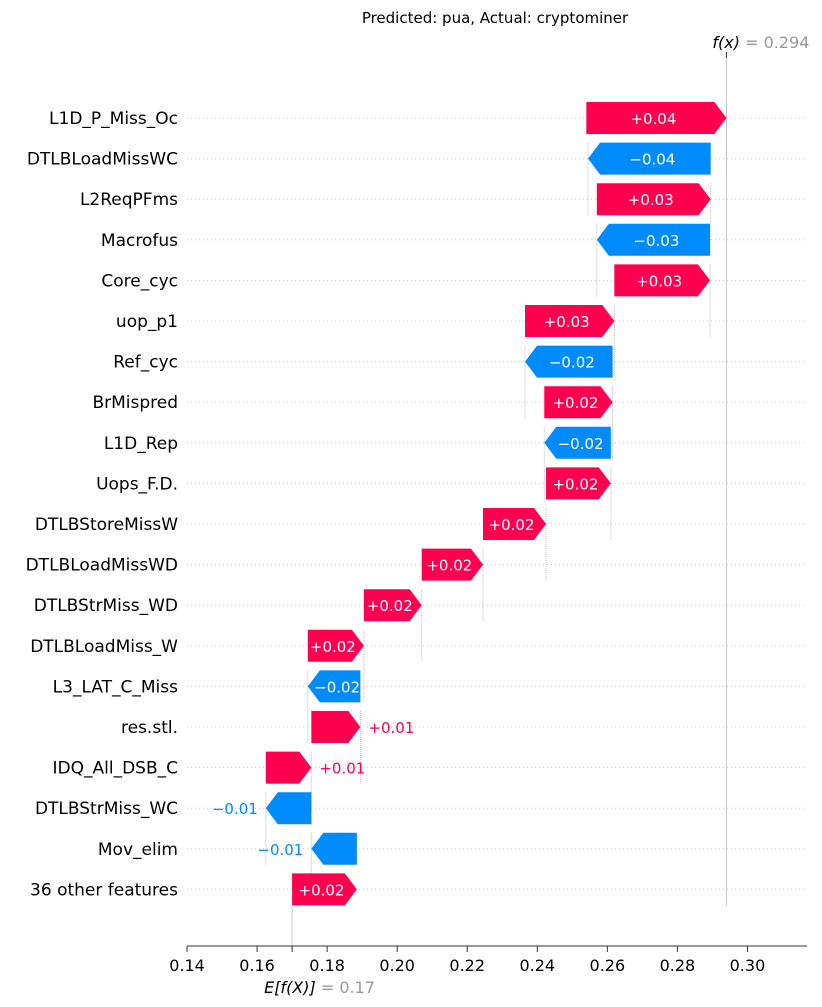 The width and height of the screenshot is (822, 1007). I want to click on feature-name-label: DTLBStrMiss_WC, so click(106, 809).